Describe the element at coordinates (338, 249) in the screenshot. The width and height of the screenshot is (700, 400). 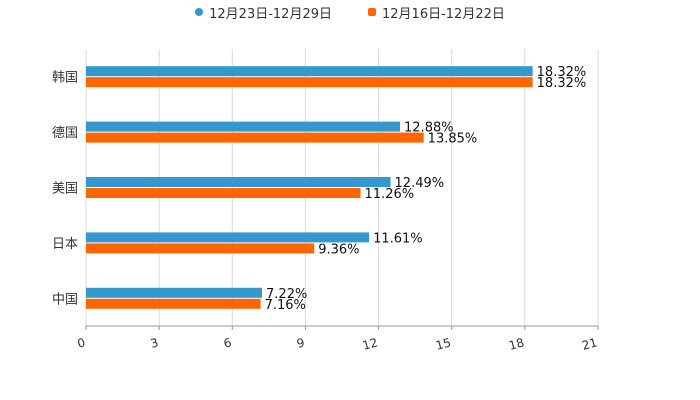
I see `value-label-s2-3: 9.36%` at that location.